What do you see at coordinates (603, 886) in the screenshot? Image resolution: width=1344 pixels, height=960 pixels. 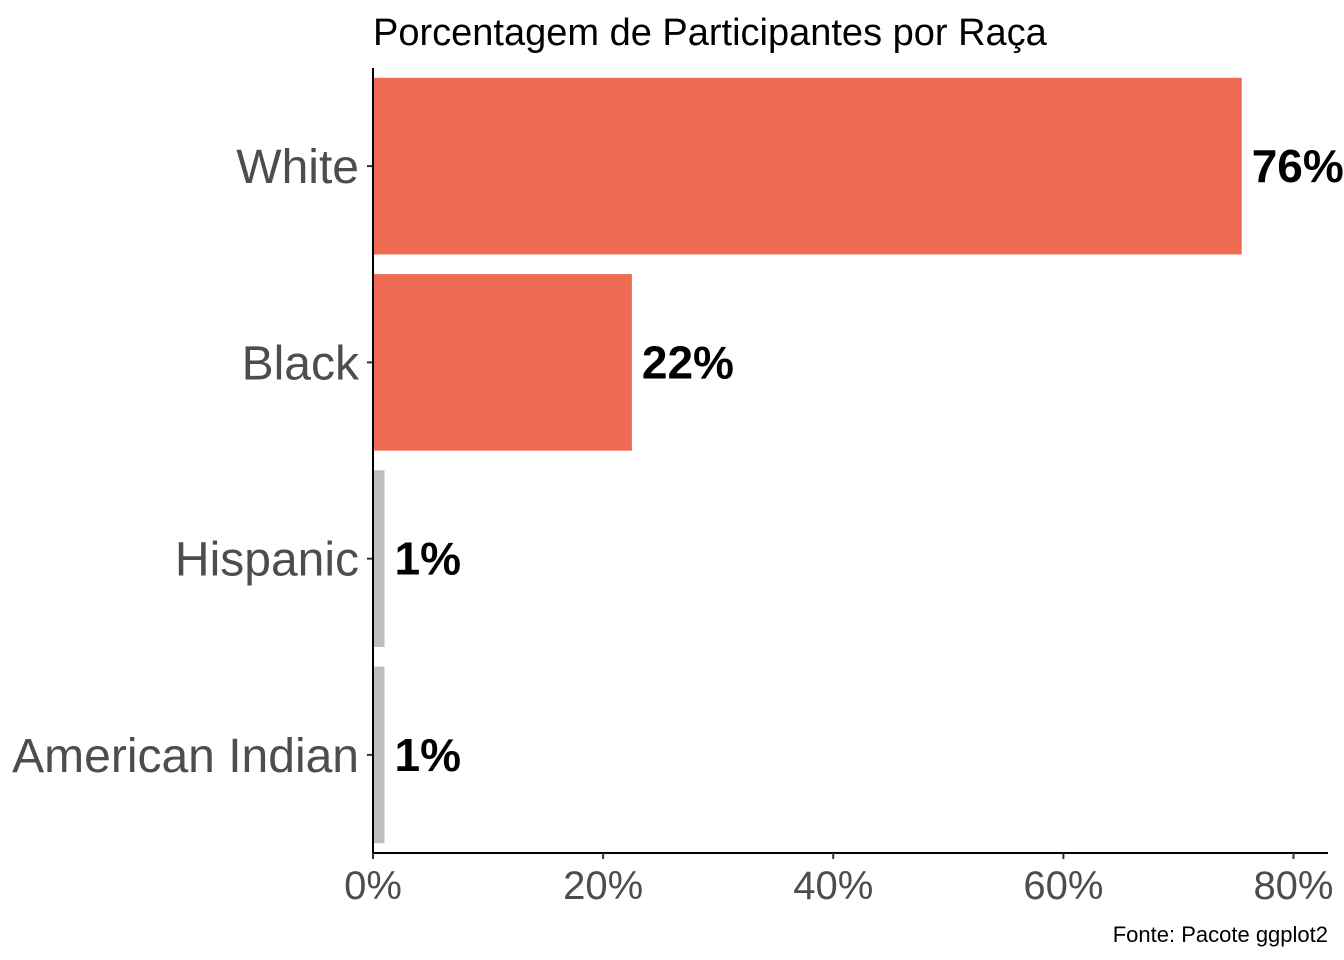 I see `x-tick-label: 20%` at bounding box center [603, 886].